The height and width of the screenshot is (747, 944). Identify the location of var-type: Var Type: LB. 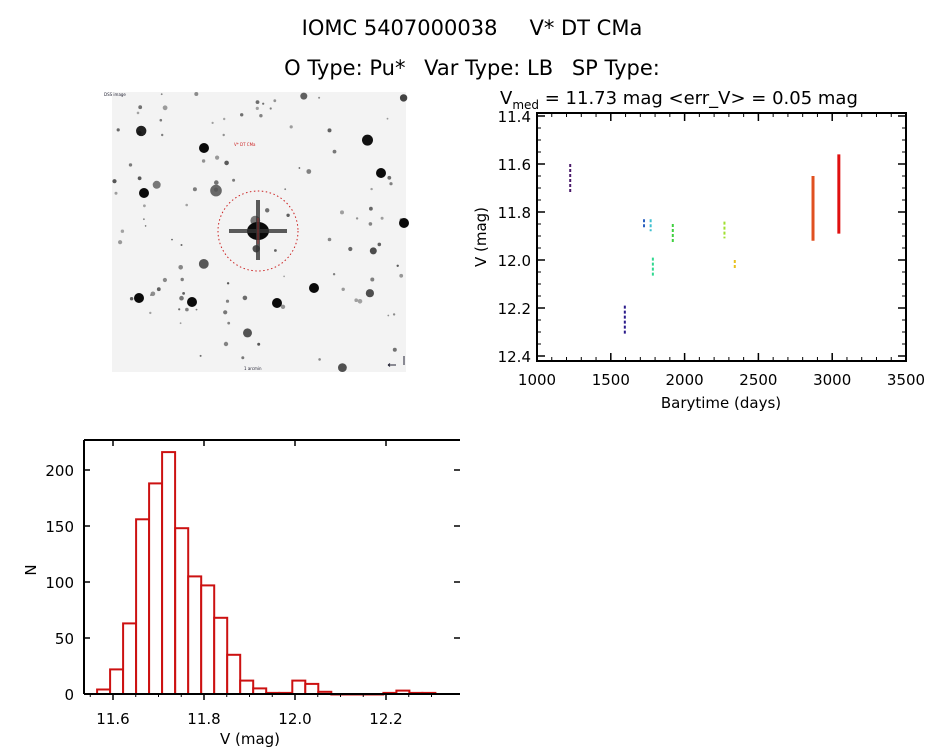
(489, 68).